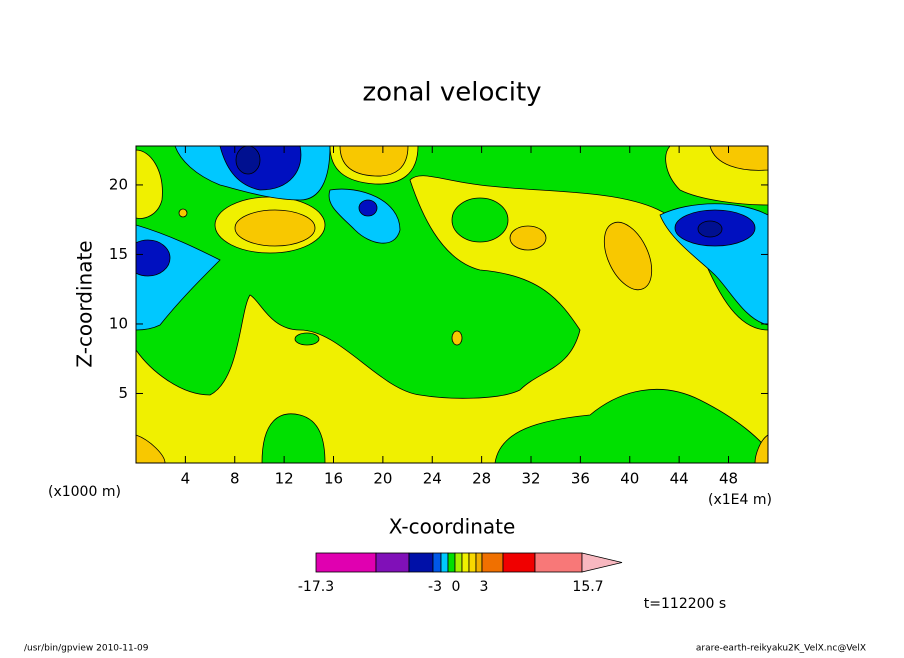 The width and height of the screenshot is (904, 658). I want to click on x-tick-label: 36, so click(580, 479).